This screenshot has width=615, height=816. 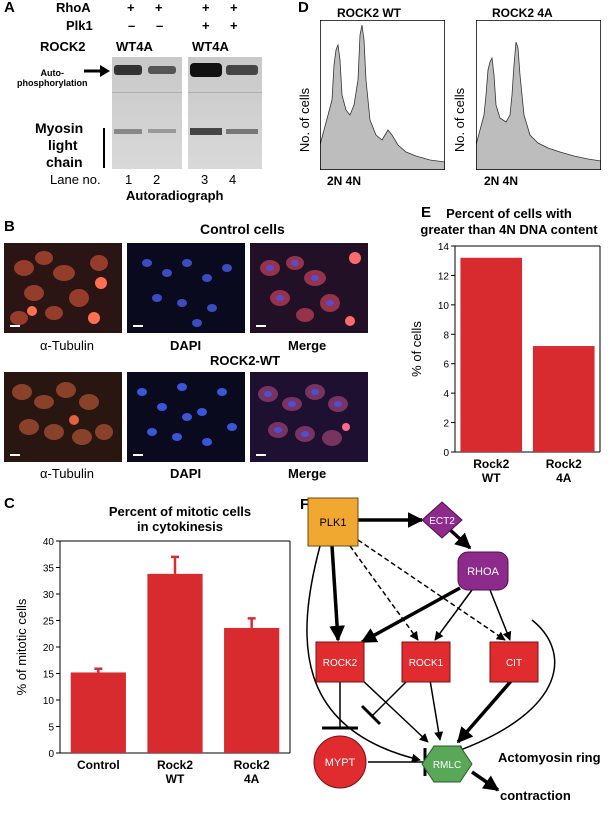 I want to click on chart-e-ytick-label: 4, so click(x=446, y=394).